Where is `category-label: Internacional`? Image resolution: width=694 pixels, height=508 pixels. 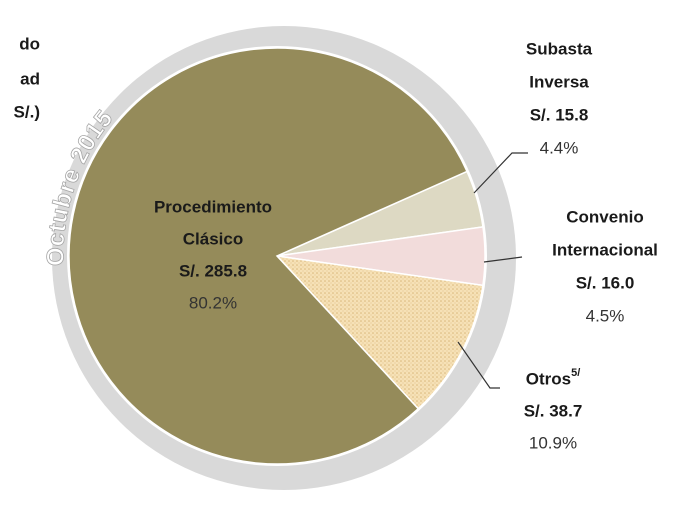
category-label: Internacional is located at coordinates (605, 249).